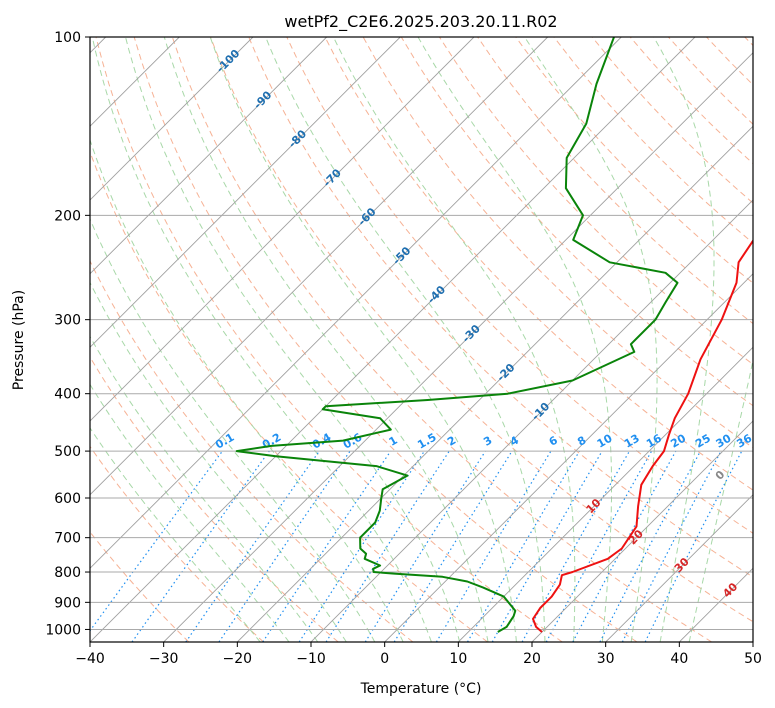 The height and width of the screenshot is (708, 775). Describe the element at coordinates (703, 441) in the screenshot. I see `mixing-ratio-label: 25` at that location.